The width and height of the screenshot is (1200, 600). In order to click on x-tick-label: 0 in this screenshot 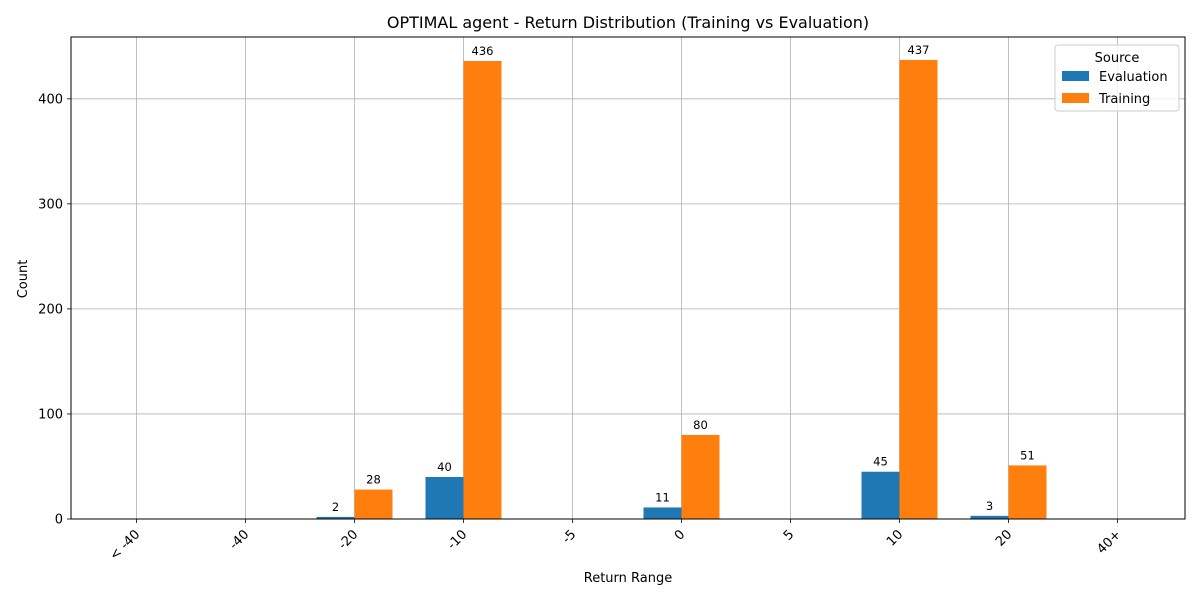, I will do `click(680, 535)`.